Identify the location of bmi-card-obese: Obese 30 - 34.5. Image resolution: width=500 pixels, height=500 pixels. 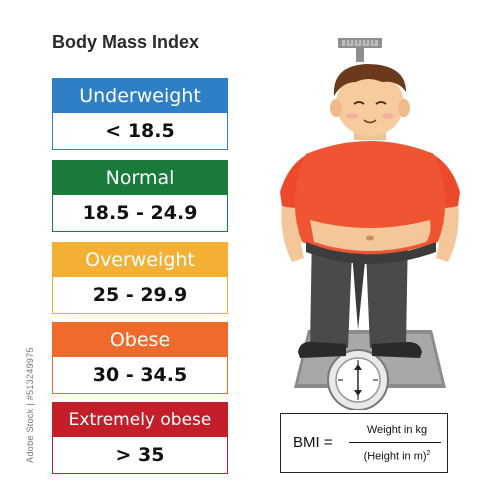
(140, 358).